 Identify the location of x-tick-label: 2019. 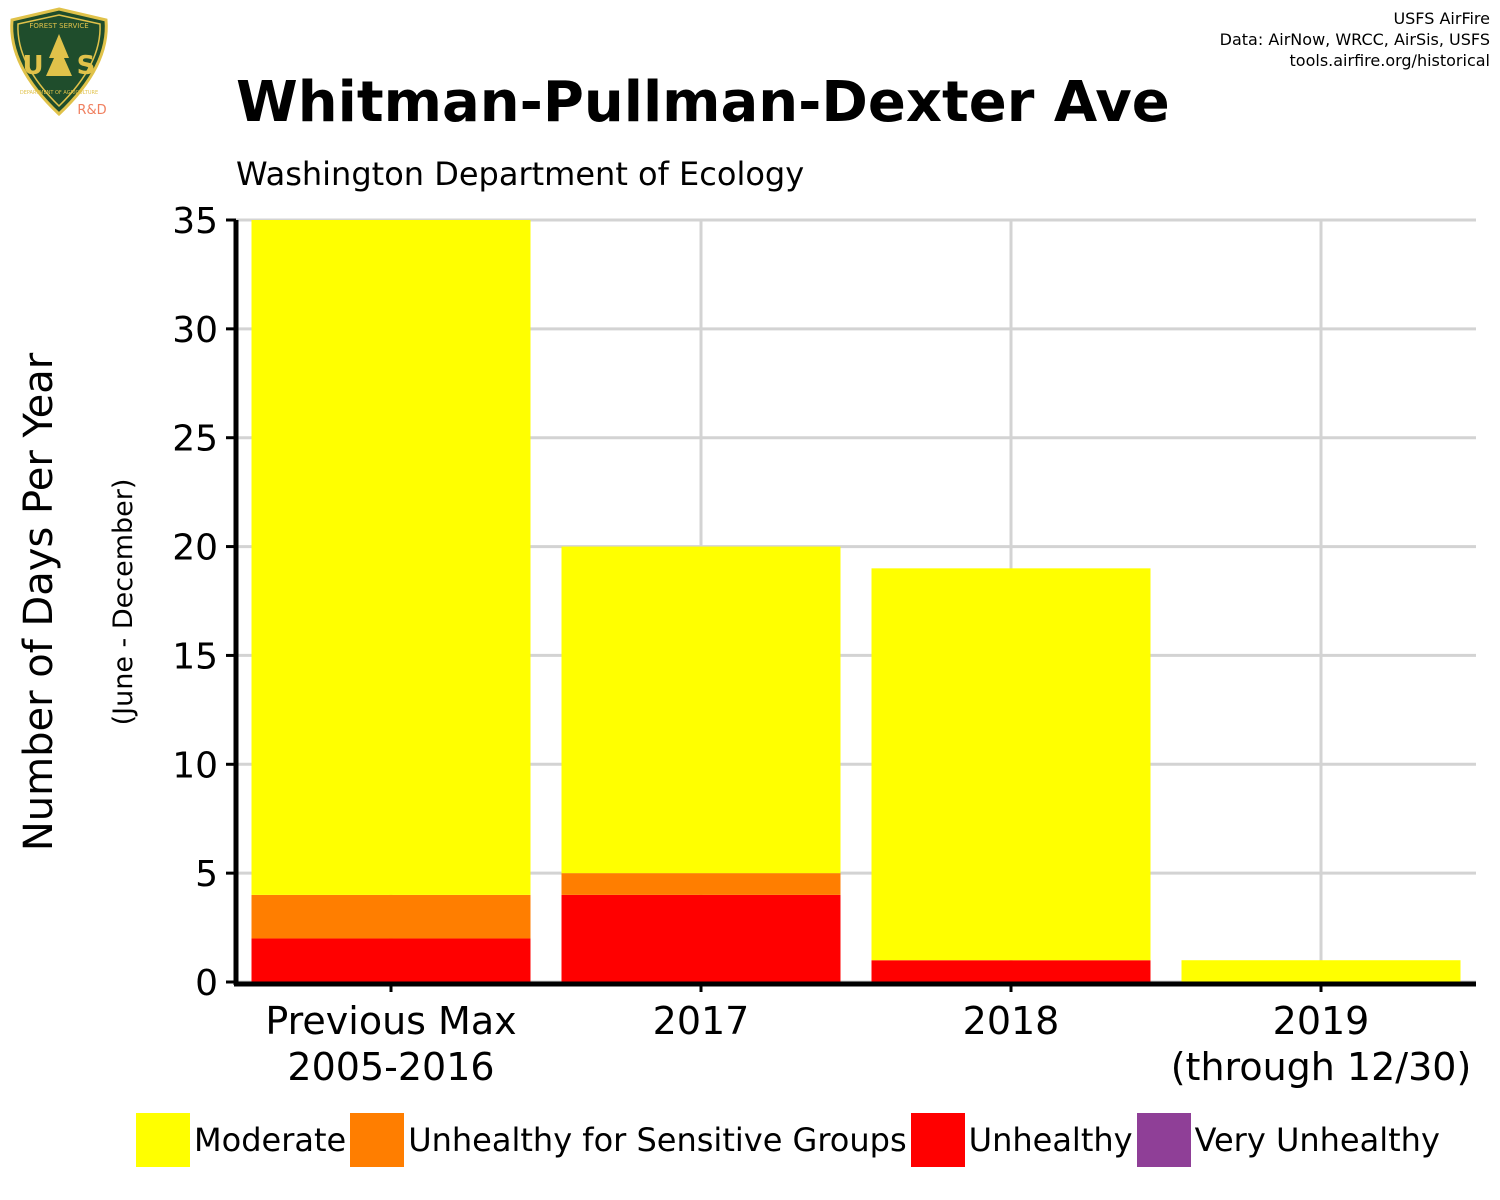
(1321, 1021).